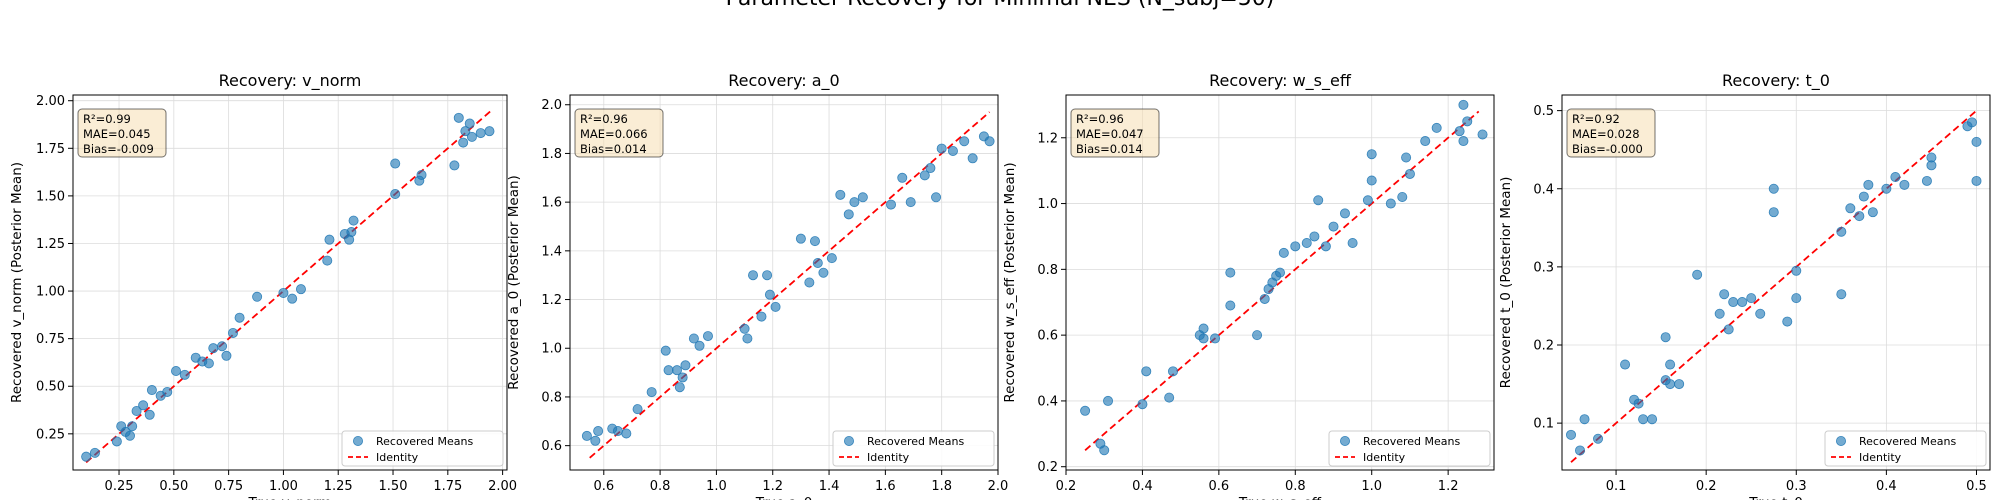 The width and height of the screenshot is (2000, 500). Describe the element at coordinates (716, 486) in the screenshot. I see `x-tick-label: 1.0` at that location.